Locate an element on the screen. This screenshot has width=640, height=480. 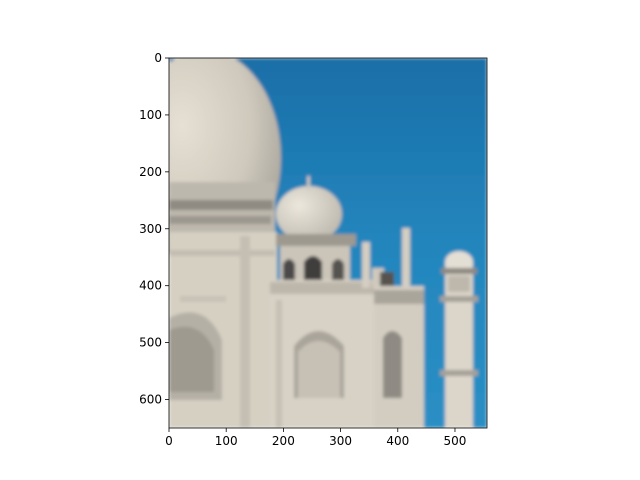
x-tick-label: 400 is located at coordinates (397, 441).